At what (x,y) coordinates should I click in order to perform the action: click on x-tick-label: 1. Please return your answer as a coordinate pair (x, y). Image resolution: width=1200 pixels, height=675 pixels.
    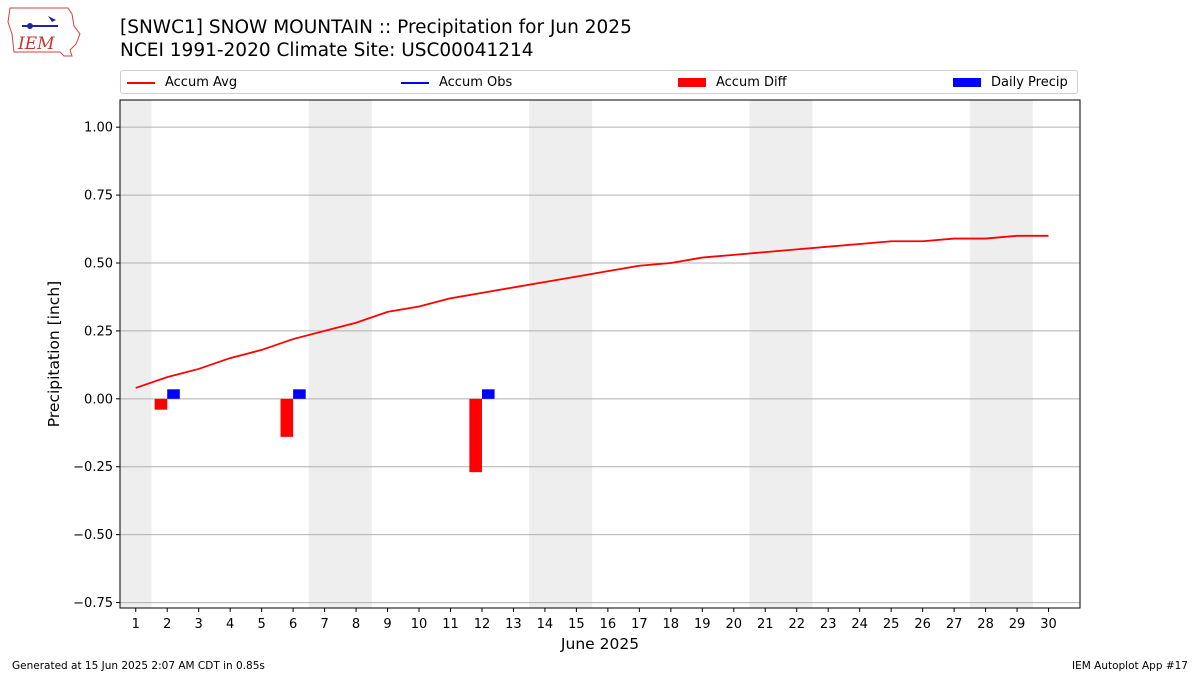
    Looking at the image, I should click on (136, 624).